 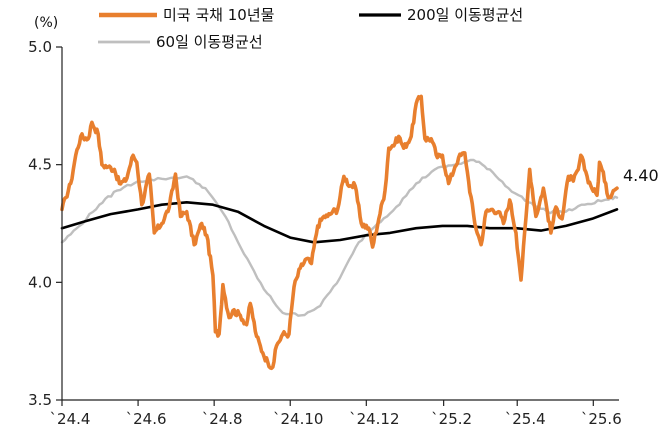 What do you see at coordinates (310, 28) in the screenshot?
I see `legend: 미국 국채 10년물 200일 이동평균선 60일 이동평균선` at bounding box center [310, 28].